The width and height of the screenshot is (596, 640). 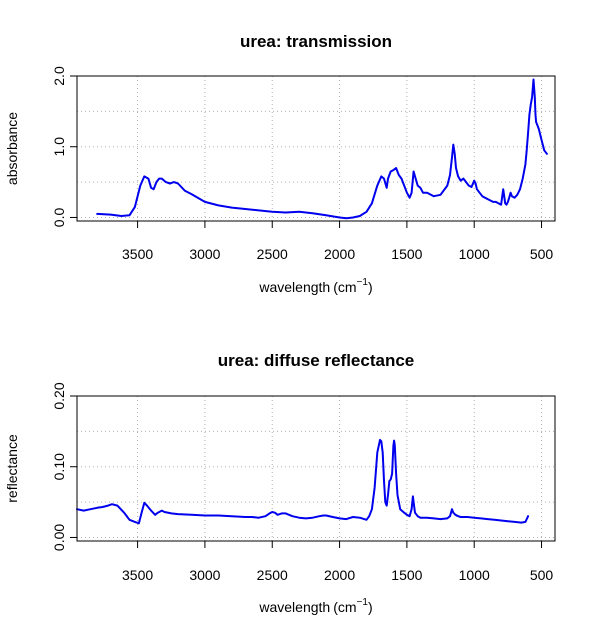 I want to click on y-tick-label: 0.0, so click(x=59, y=218).